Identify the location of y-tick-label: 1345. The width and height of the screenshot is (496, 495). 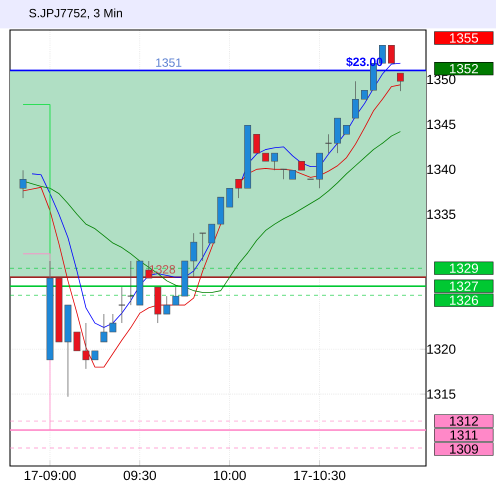
(441, 125).